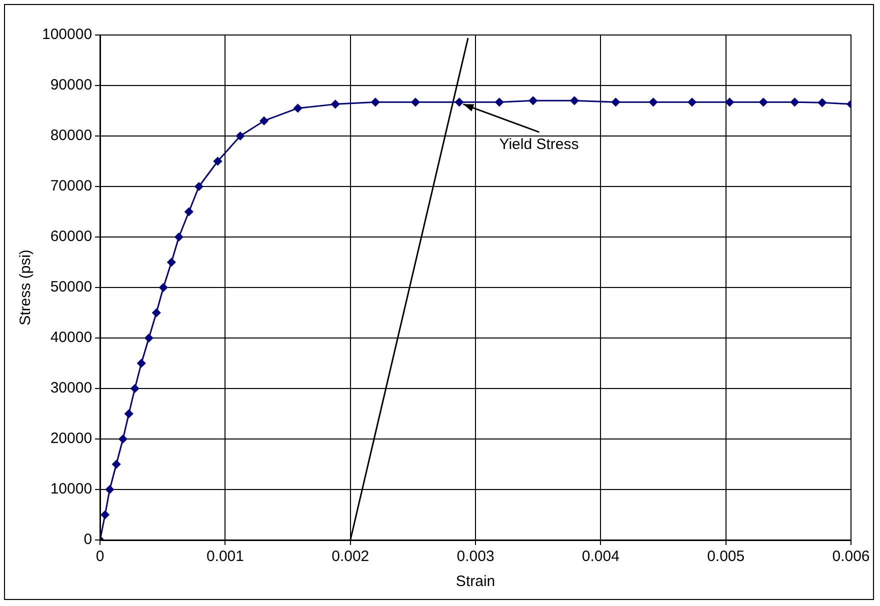 This screenshot has width=880, height=606. I want to click on y-tick-label: 10000, so click(71, 489).